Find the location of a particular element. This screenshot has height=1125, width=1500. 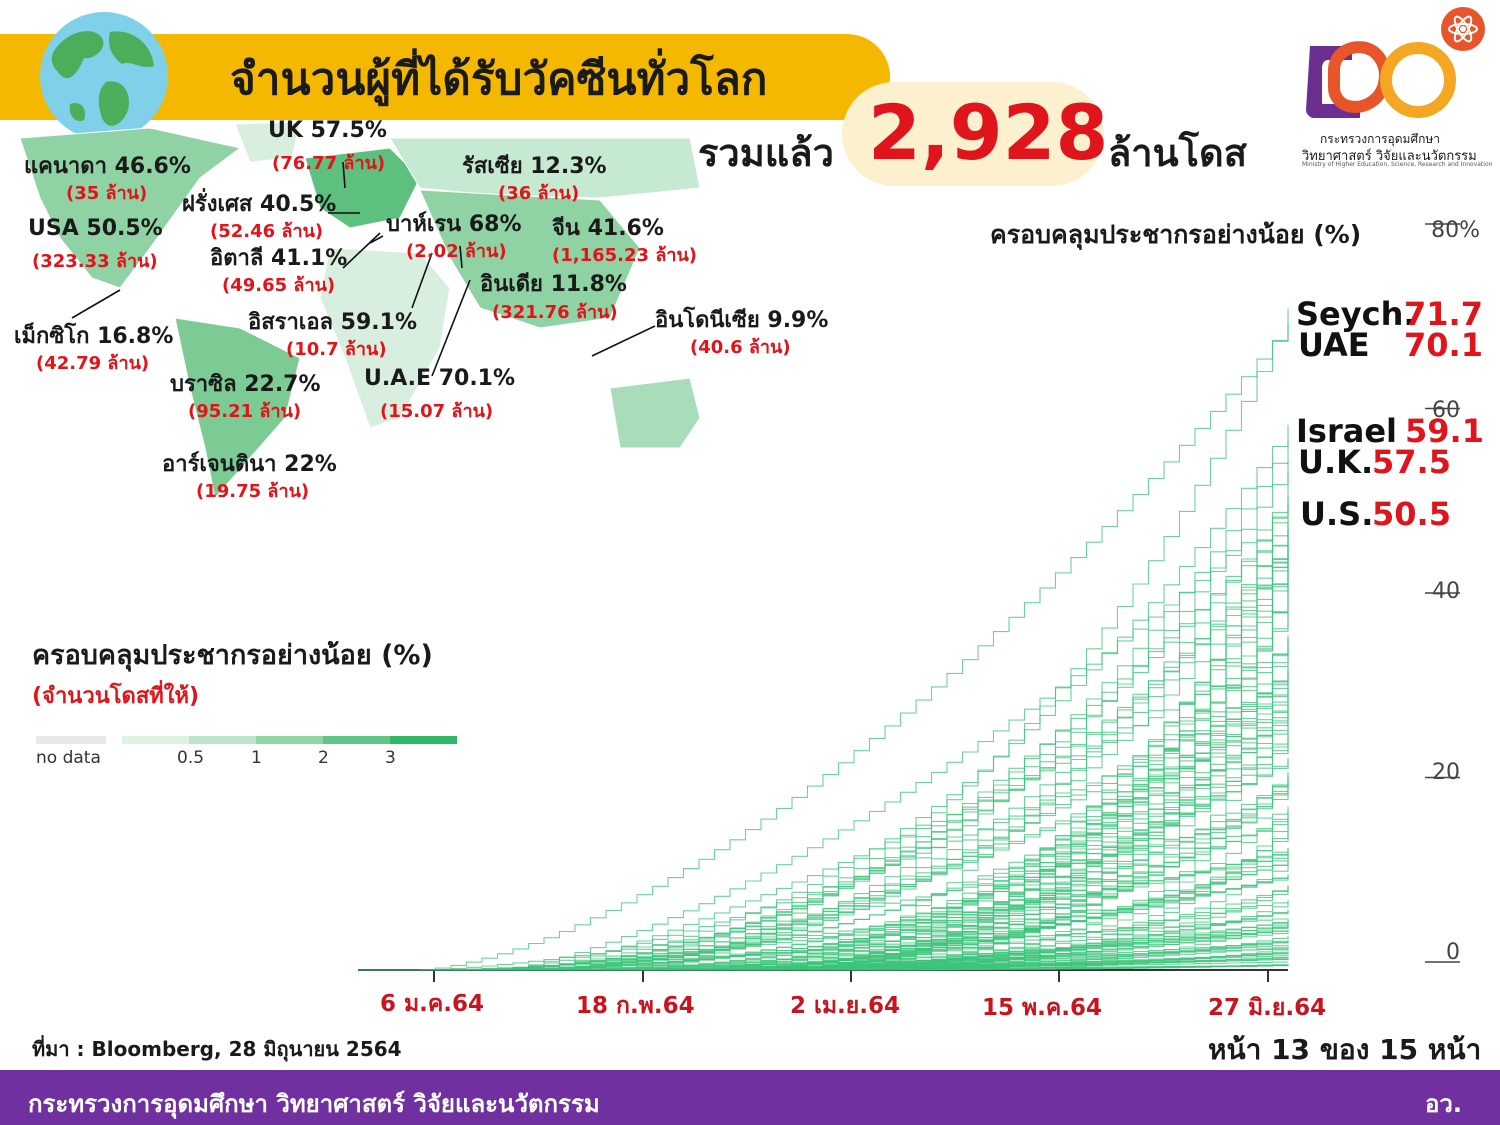

chart-title: ครอบคลุมประชากรอย่างน้อย (%) is located at coordinates (1176, 234).